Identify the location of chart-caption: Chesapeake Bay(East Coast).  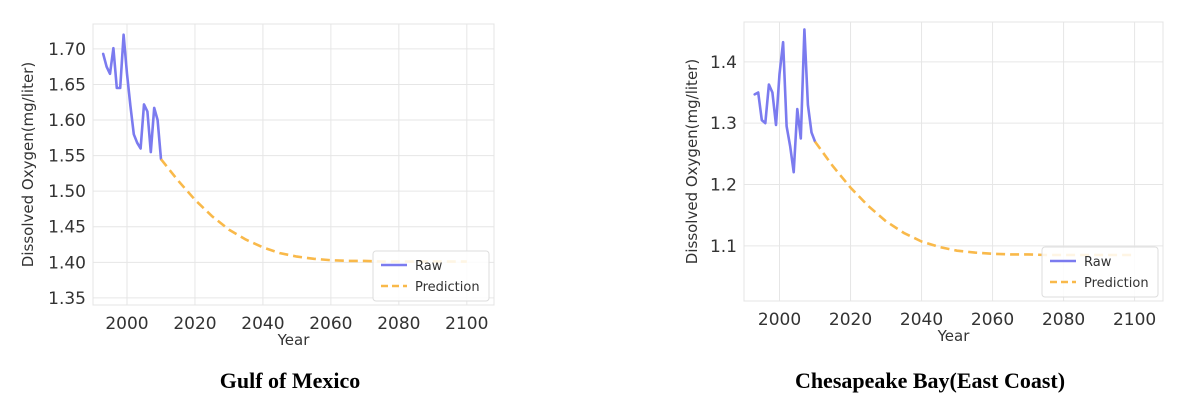
(930, 380).